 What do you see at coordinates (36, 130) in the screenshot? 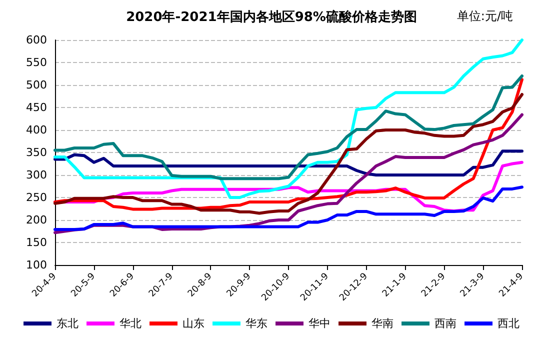
I see `y-tick-label: 400` at bounding box center [36, 130].